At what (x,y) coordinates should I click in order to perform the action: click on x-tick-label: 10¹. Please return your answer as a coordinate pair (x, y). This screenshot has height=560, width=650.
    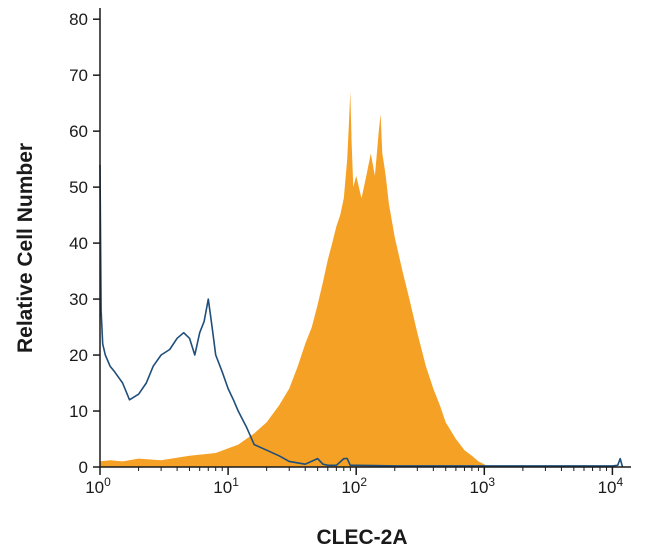
    Looking at the image, I should click on (226, 486).